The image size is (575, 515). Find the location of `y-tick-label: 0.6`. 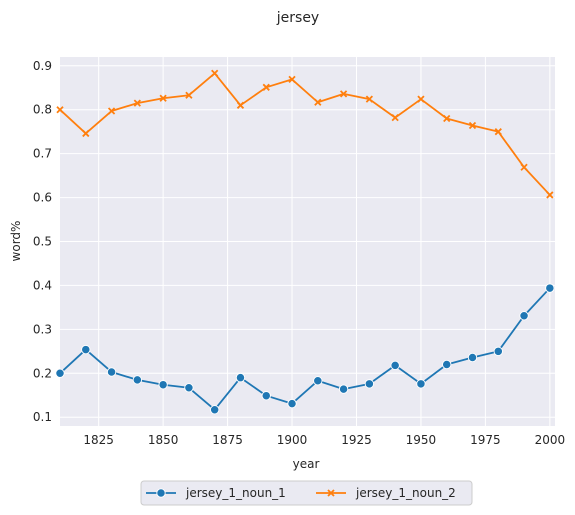

y-tick-label: 0.6 is located at coordinates (42, 198).